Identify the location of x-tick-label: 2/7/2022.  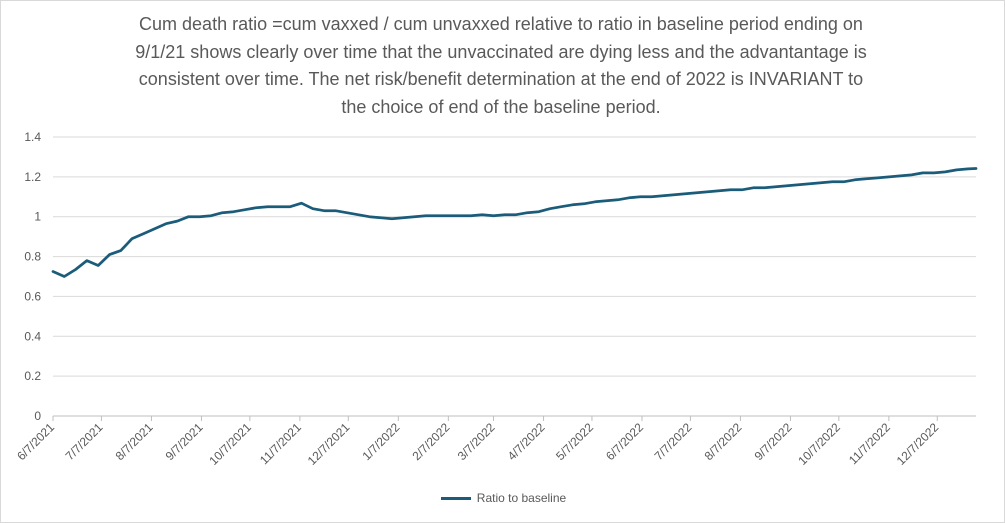
(431, 441).